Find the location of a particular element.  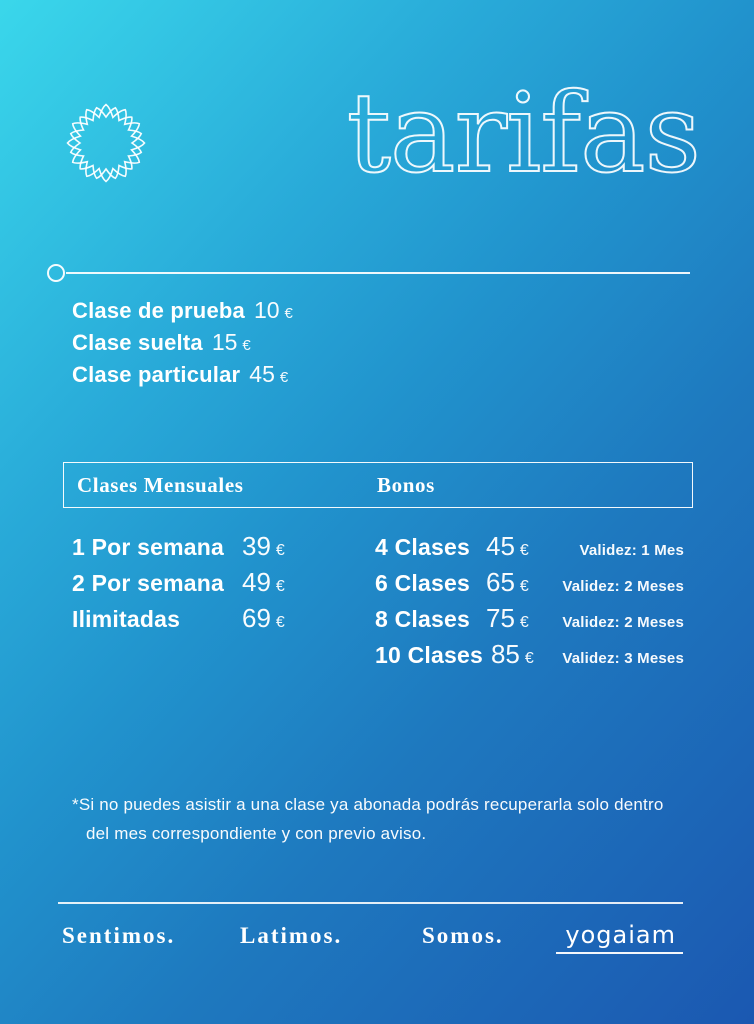

table-row: 2 Por semana 49 € is located at coordinates (217, 585).